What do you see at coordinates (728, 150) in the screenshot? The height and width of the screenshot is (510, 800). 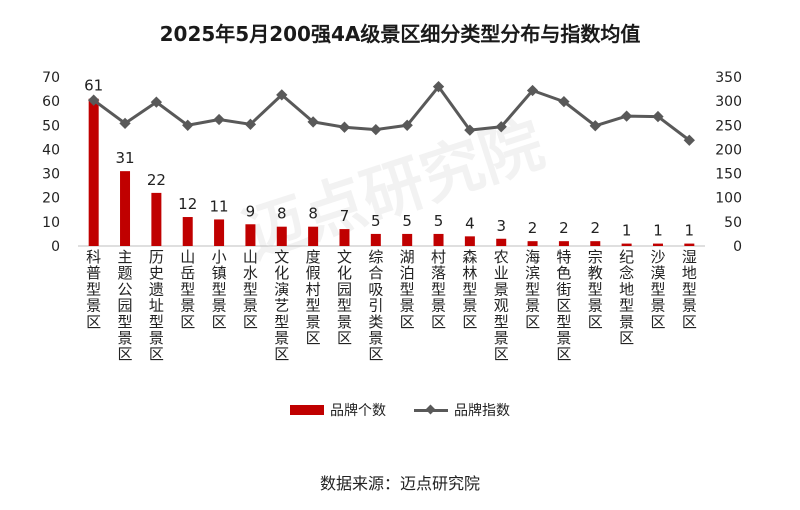 I see `y-right-tick-label: 200` at bounding box center [728, 150].